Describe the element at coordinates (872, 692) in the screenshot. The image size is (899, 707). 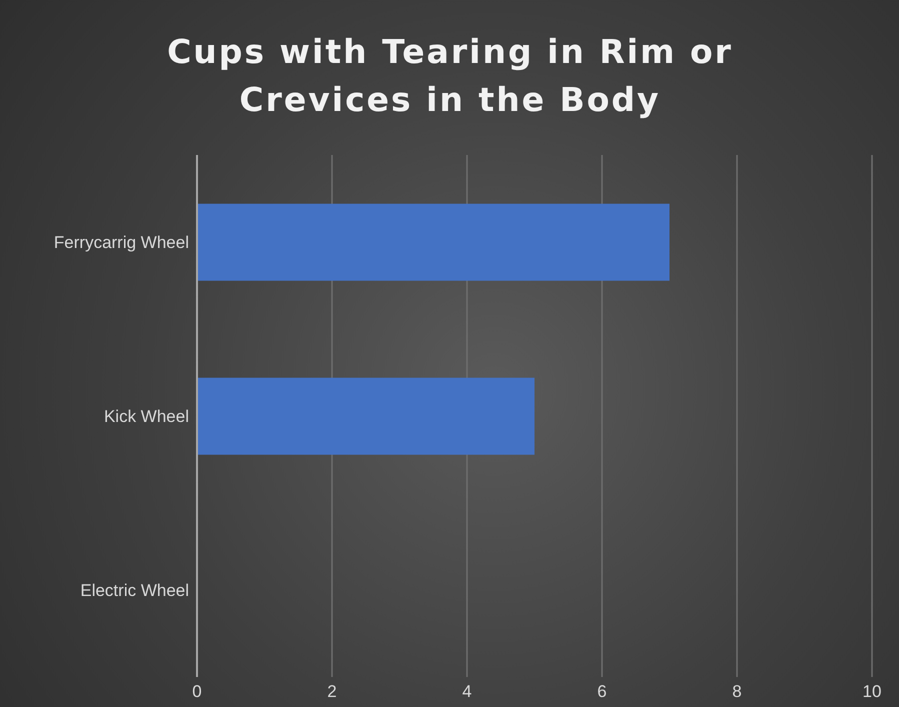
I see `x-tick-label: 10` at that location.